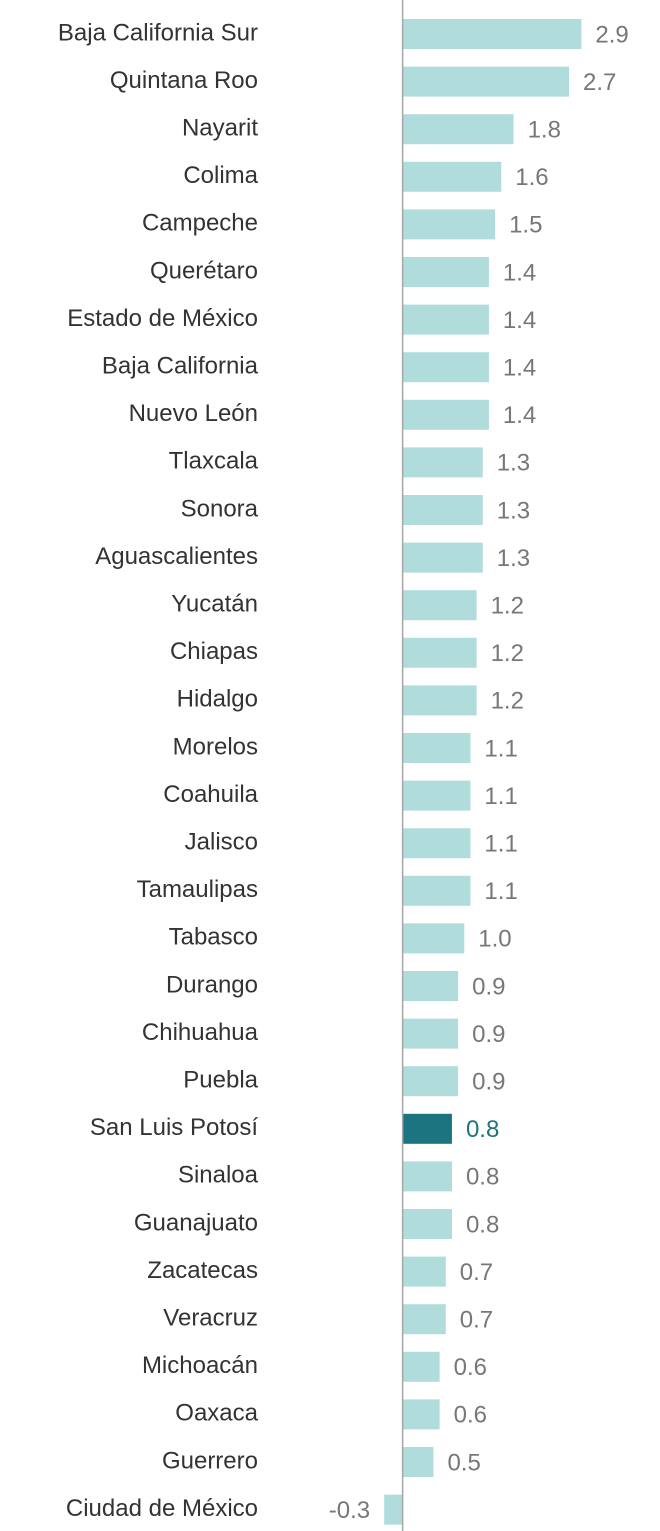  What do you see at coordinates (162, 318) in the screenshot?
I see `category-label: Estado de México` at bounding box center [162, 318].